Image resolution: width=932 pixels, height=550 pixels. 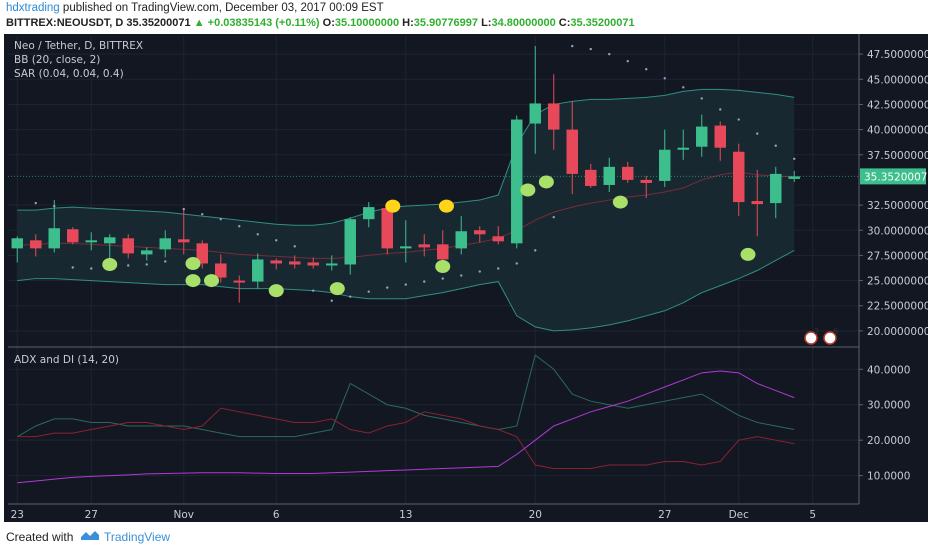 What do you see at coordinates (90, 535) in the screenshot?
I see `tradingview-logo-icon` at bounding box center [90, 535].